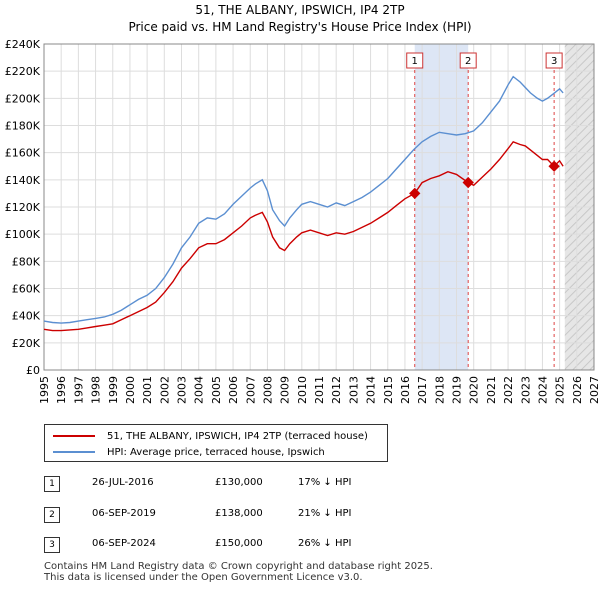 This screenshot has height=590, width=600. I want to click on transaction-price: £138,000, so click(239, 513).